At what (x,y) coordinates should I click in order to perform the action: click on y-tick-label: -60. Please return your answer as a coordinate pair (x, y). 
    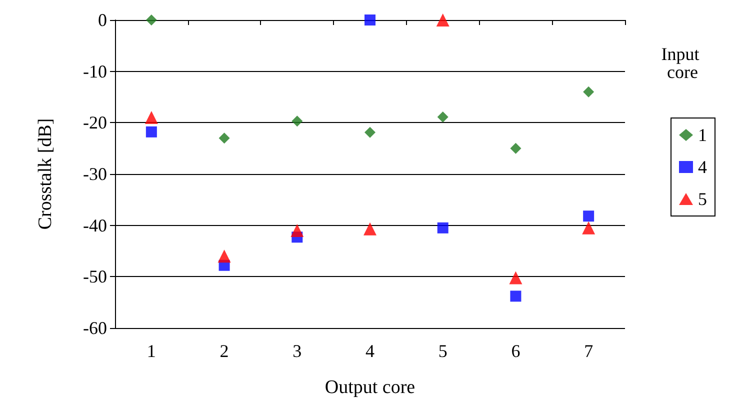
    Looking at the image, I should click on (95, 328).